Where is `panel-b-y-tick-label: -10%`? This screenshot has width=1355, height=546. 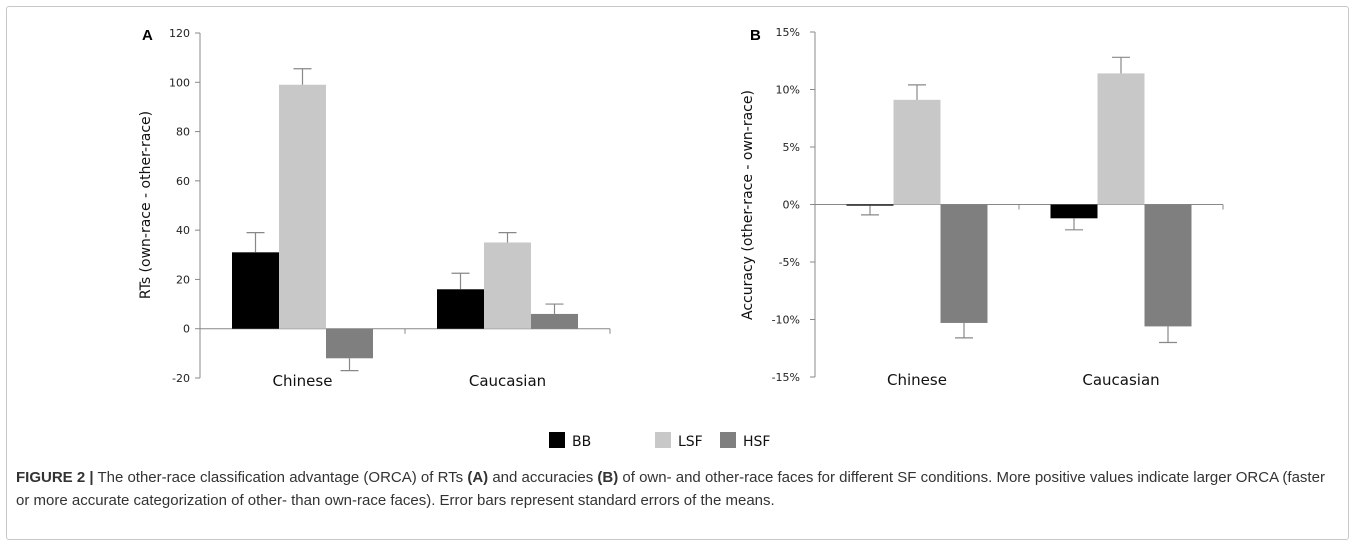
panel-b-y-tick-label: -10% is located at coordinates (786, 320).